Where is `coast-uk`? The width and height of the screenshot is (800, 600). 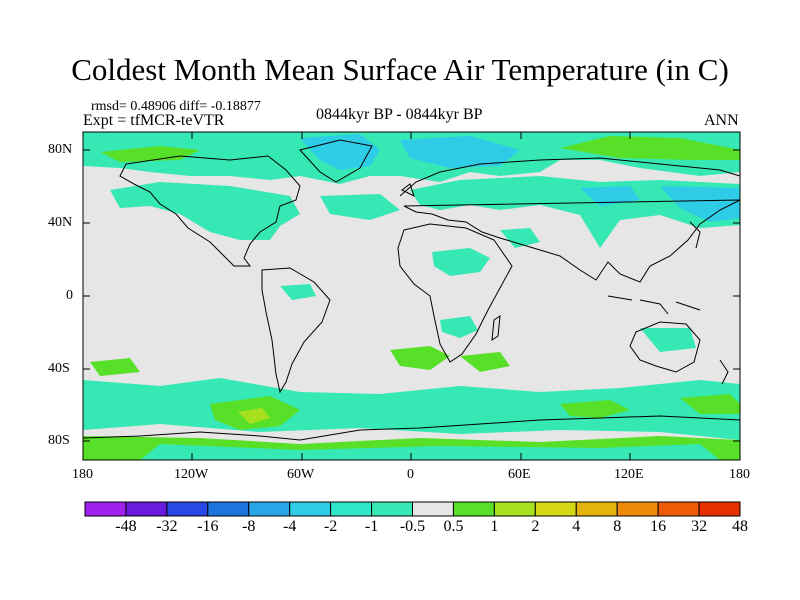 coast-uk is located at coordinates (408, 190).